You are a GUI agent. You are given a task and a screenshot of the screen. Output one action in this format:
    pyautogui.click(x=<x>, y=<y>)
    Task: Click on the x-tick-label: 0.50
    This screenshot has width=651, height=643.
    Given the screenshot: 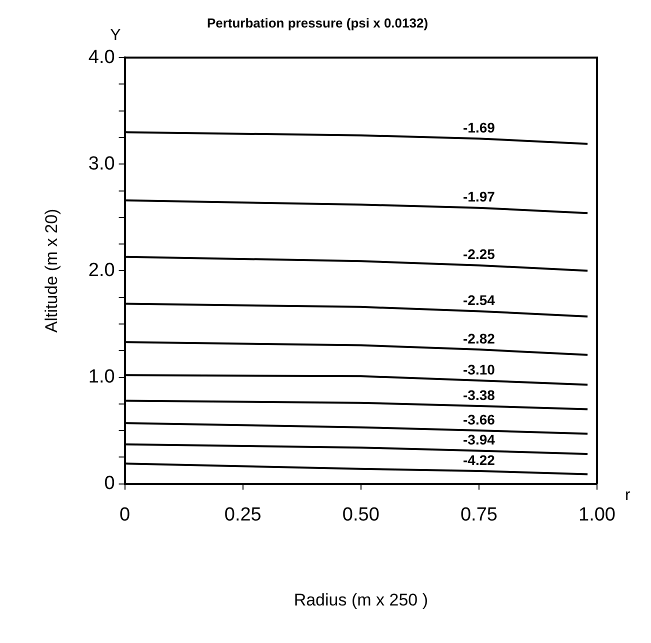 What is the action you would take?
    pyautogui.click(x=361, y=515)
    